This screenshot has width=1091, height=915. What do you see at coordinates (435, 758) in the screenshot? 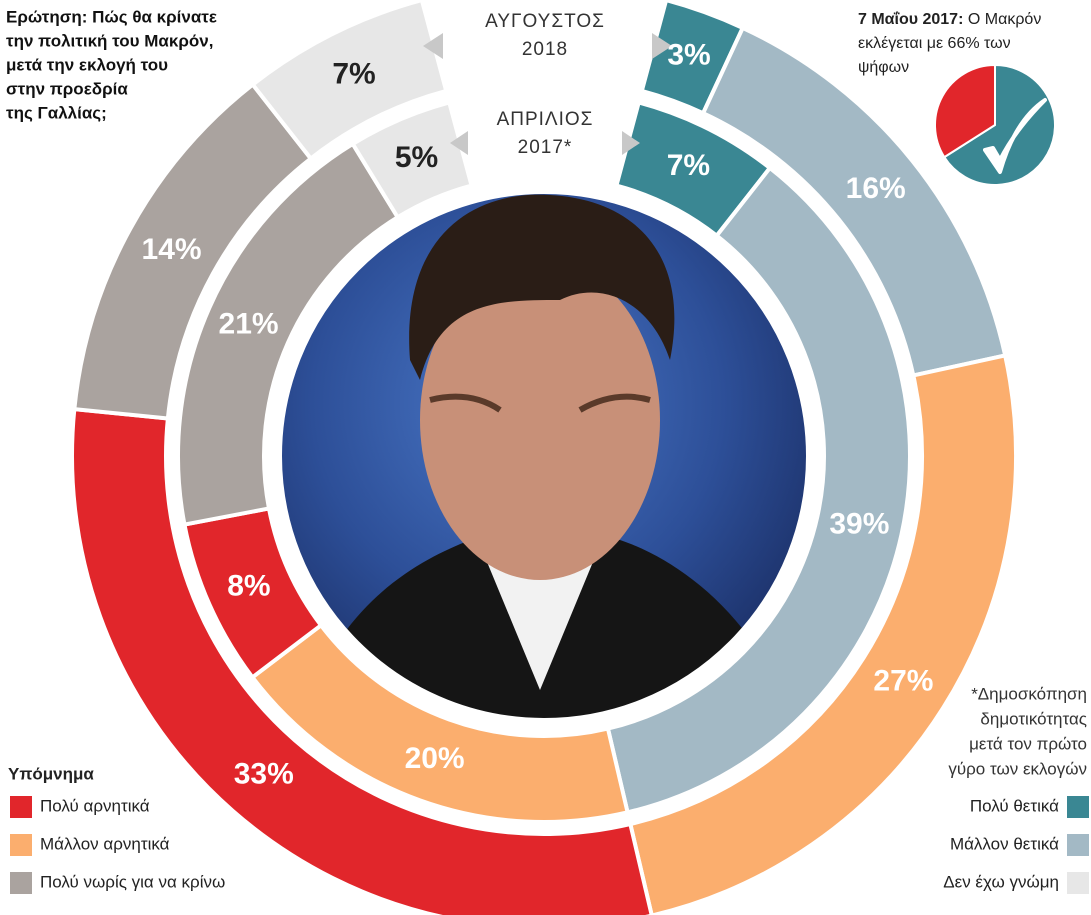
I see `segment-label: 20%` at bounding box center [435, 758].